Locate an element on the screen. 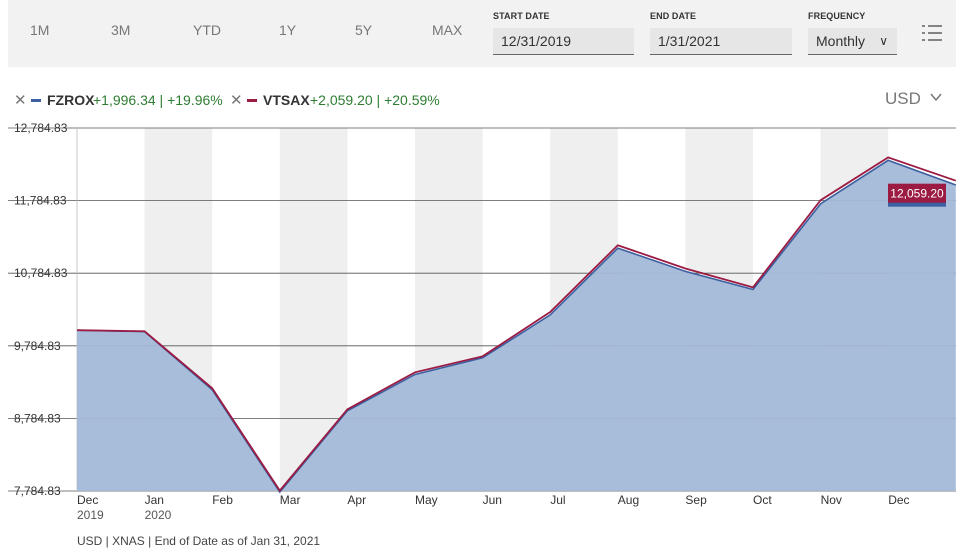  end-date-input: 1/31/2021 is located at coordinates (721, 41).